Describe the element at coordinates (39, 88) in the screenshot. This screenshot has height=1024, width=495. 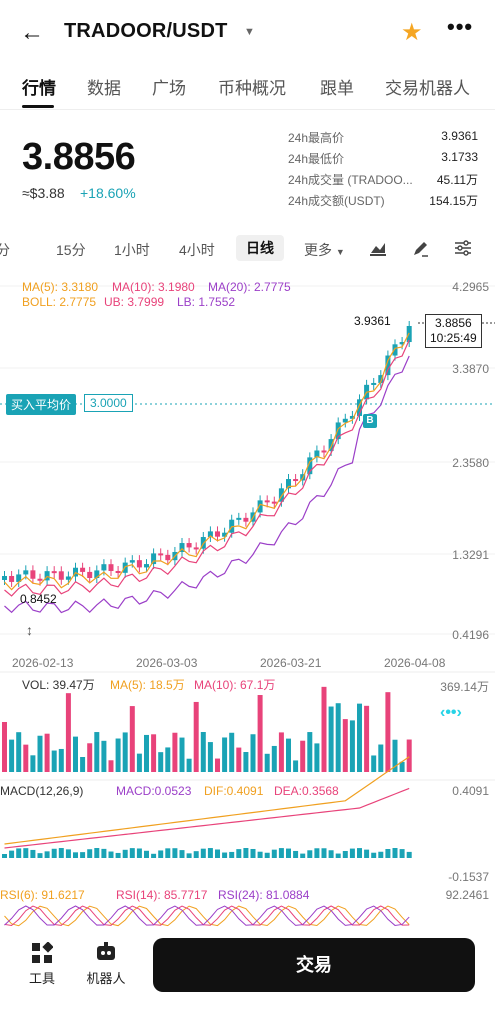
I see `tab-market: 行情` at that location.